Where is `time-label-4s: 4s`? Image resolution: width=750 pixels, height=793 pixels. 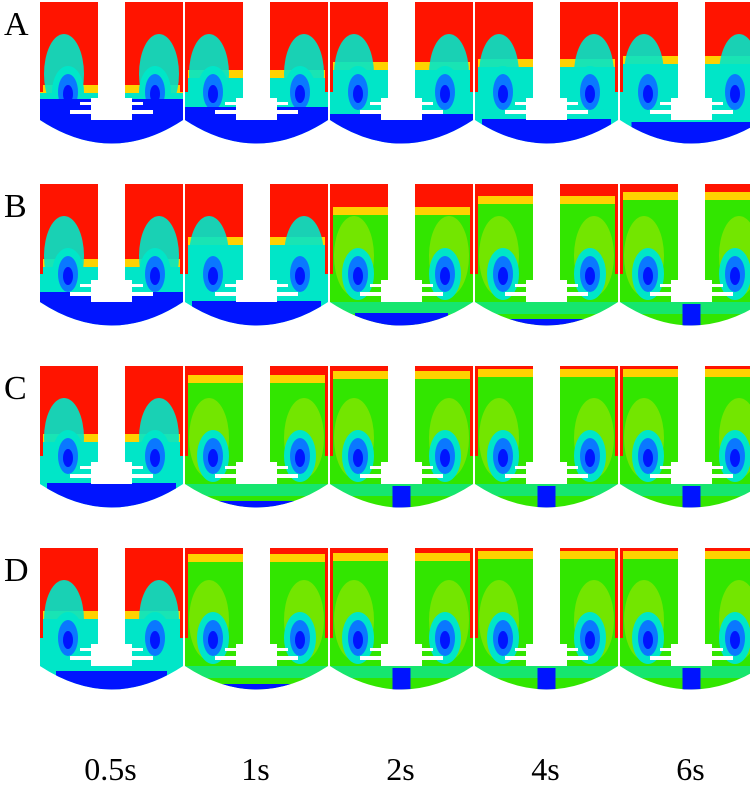
time-label-4s: 4s is located at coordinates (545, 769).